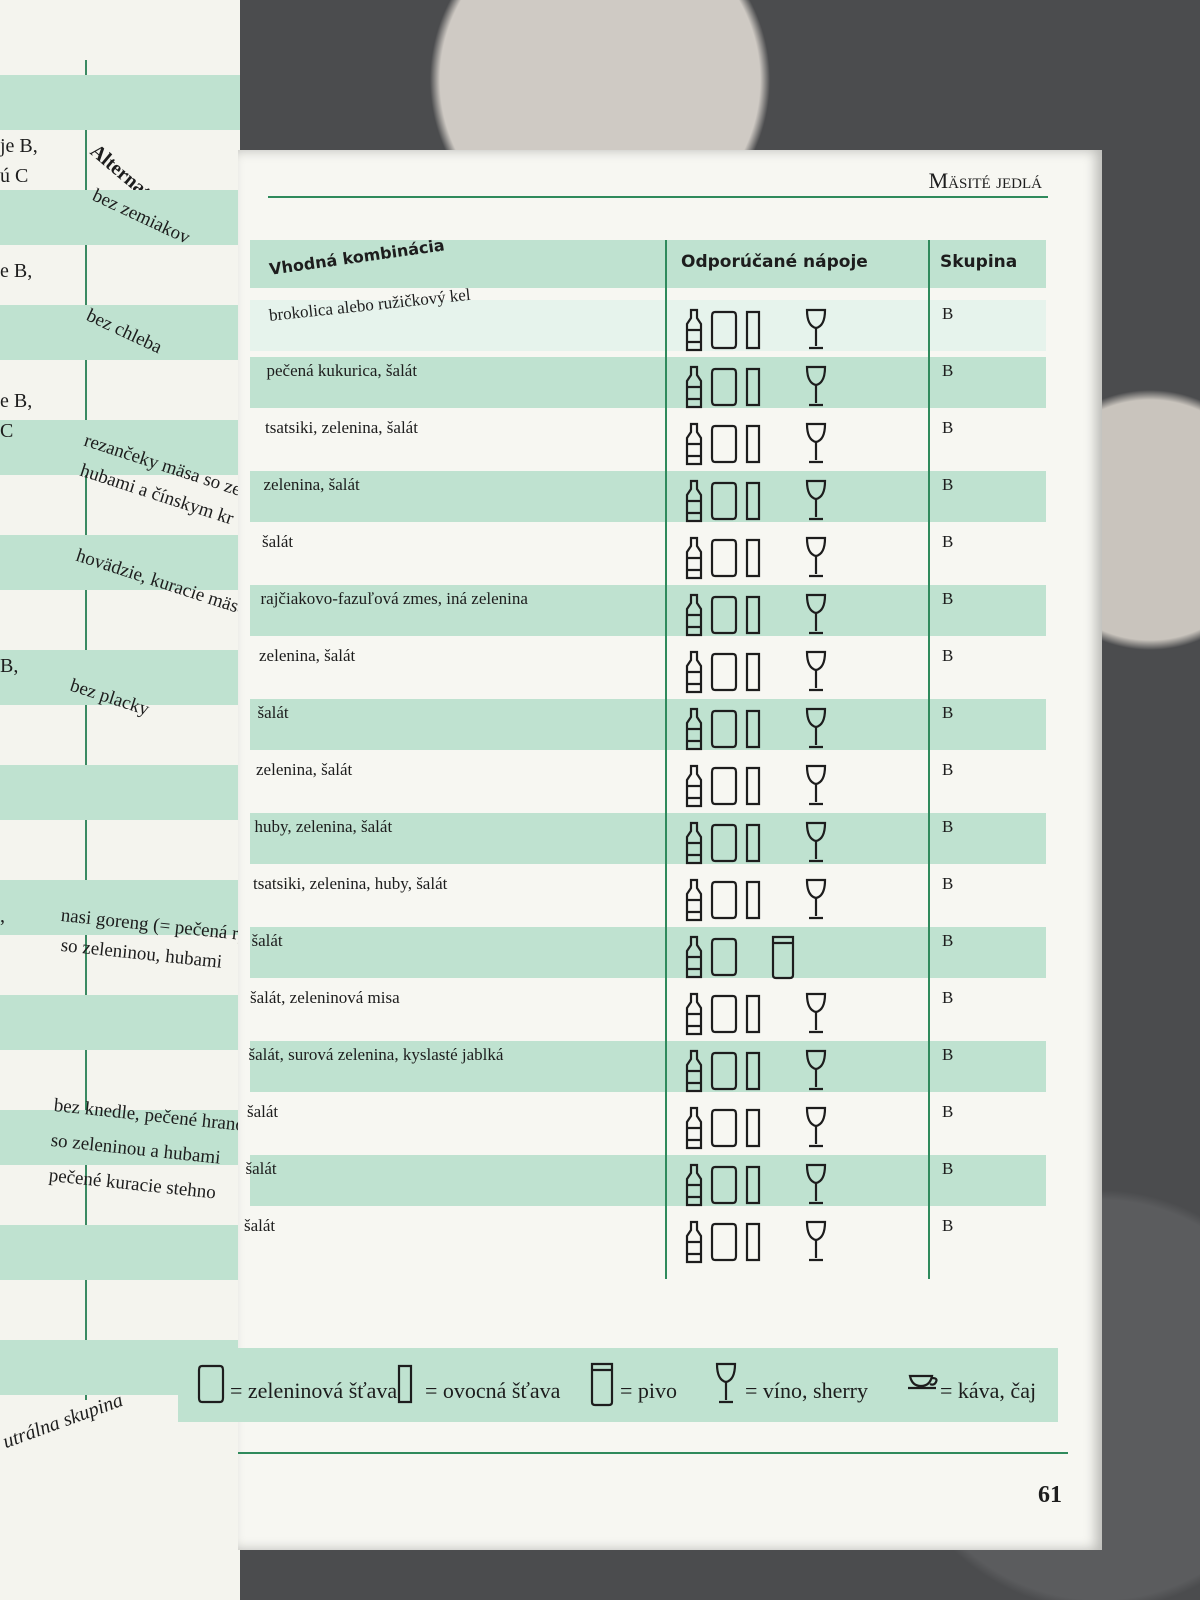 This screenshot has width=1200, height=1600. What do you see at coordinates (86, 730) in the screenshot?
I see `column-rule` at bounding box center [86, 730].